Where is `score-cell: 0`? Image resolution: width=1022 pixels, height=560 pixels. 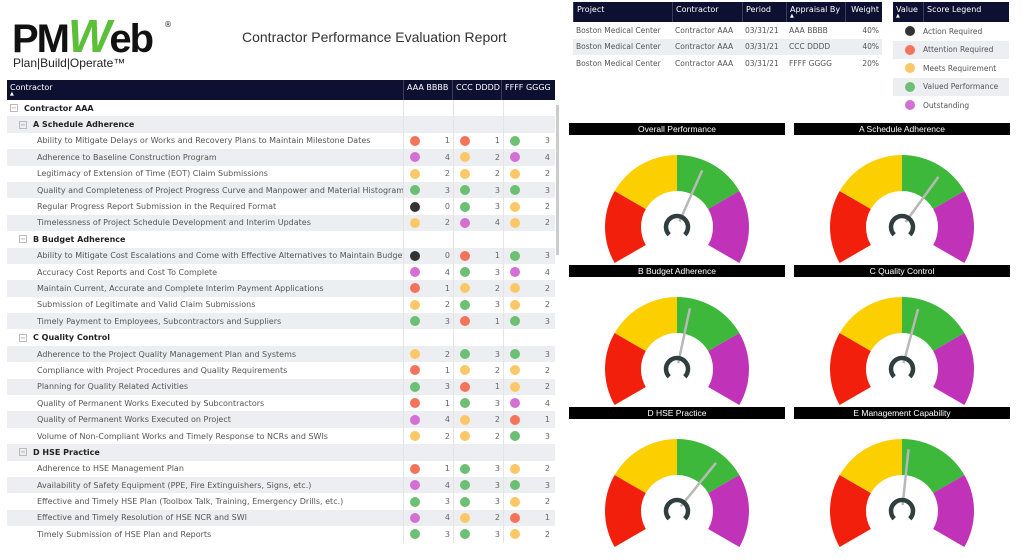 score-cell: 0 is located at coordinates (428, 206).